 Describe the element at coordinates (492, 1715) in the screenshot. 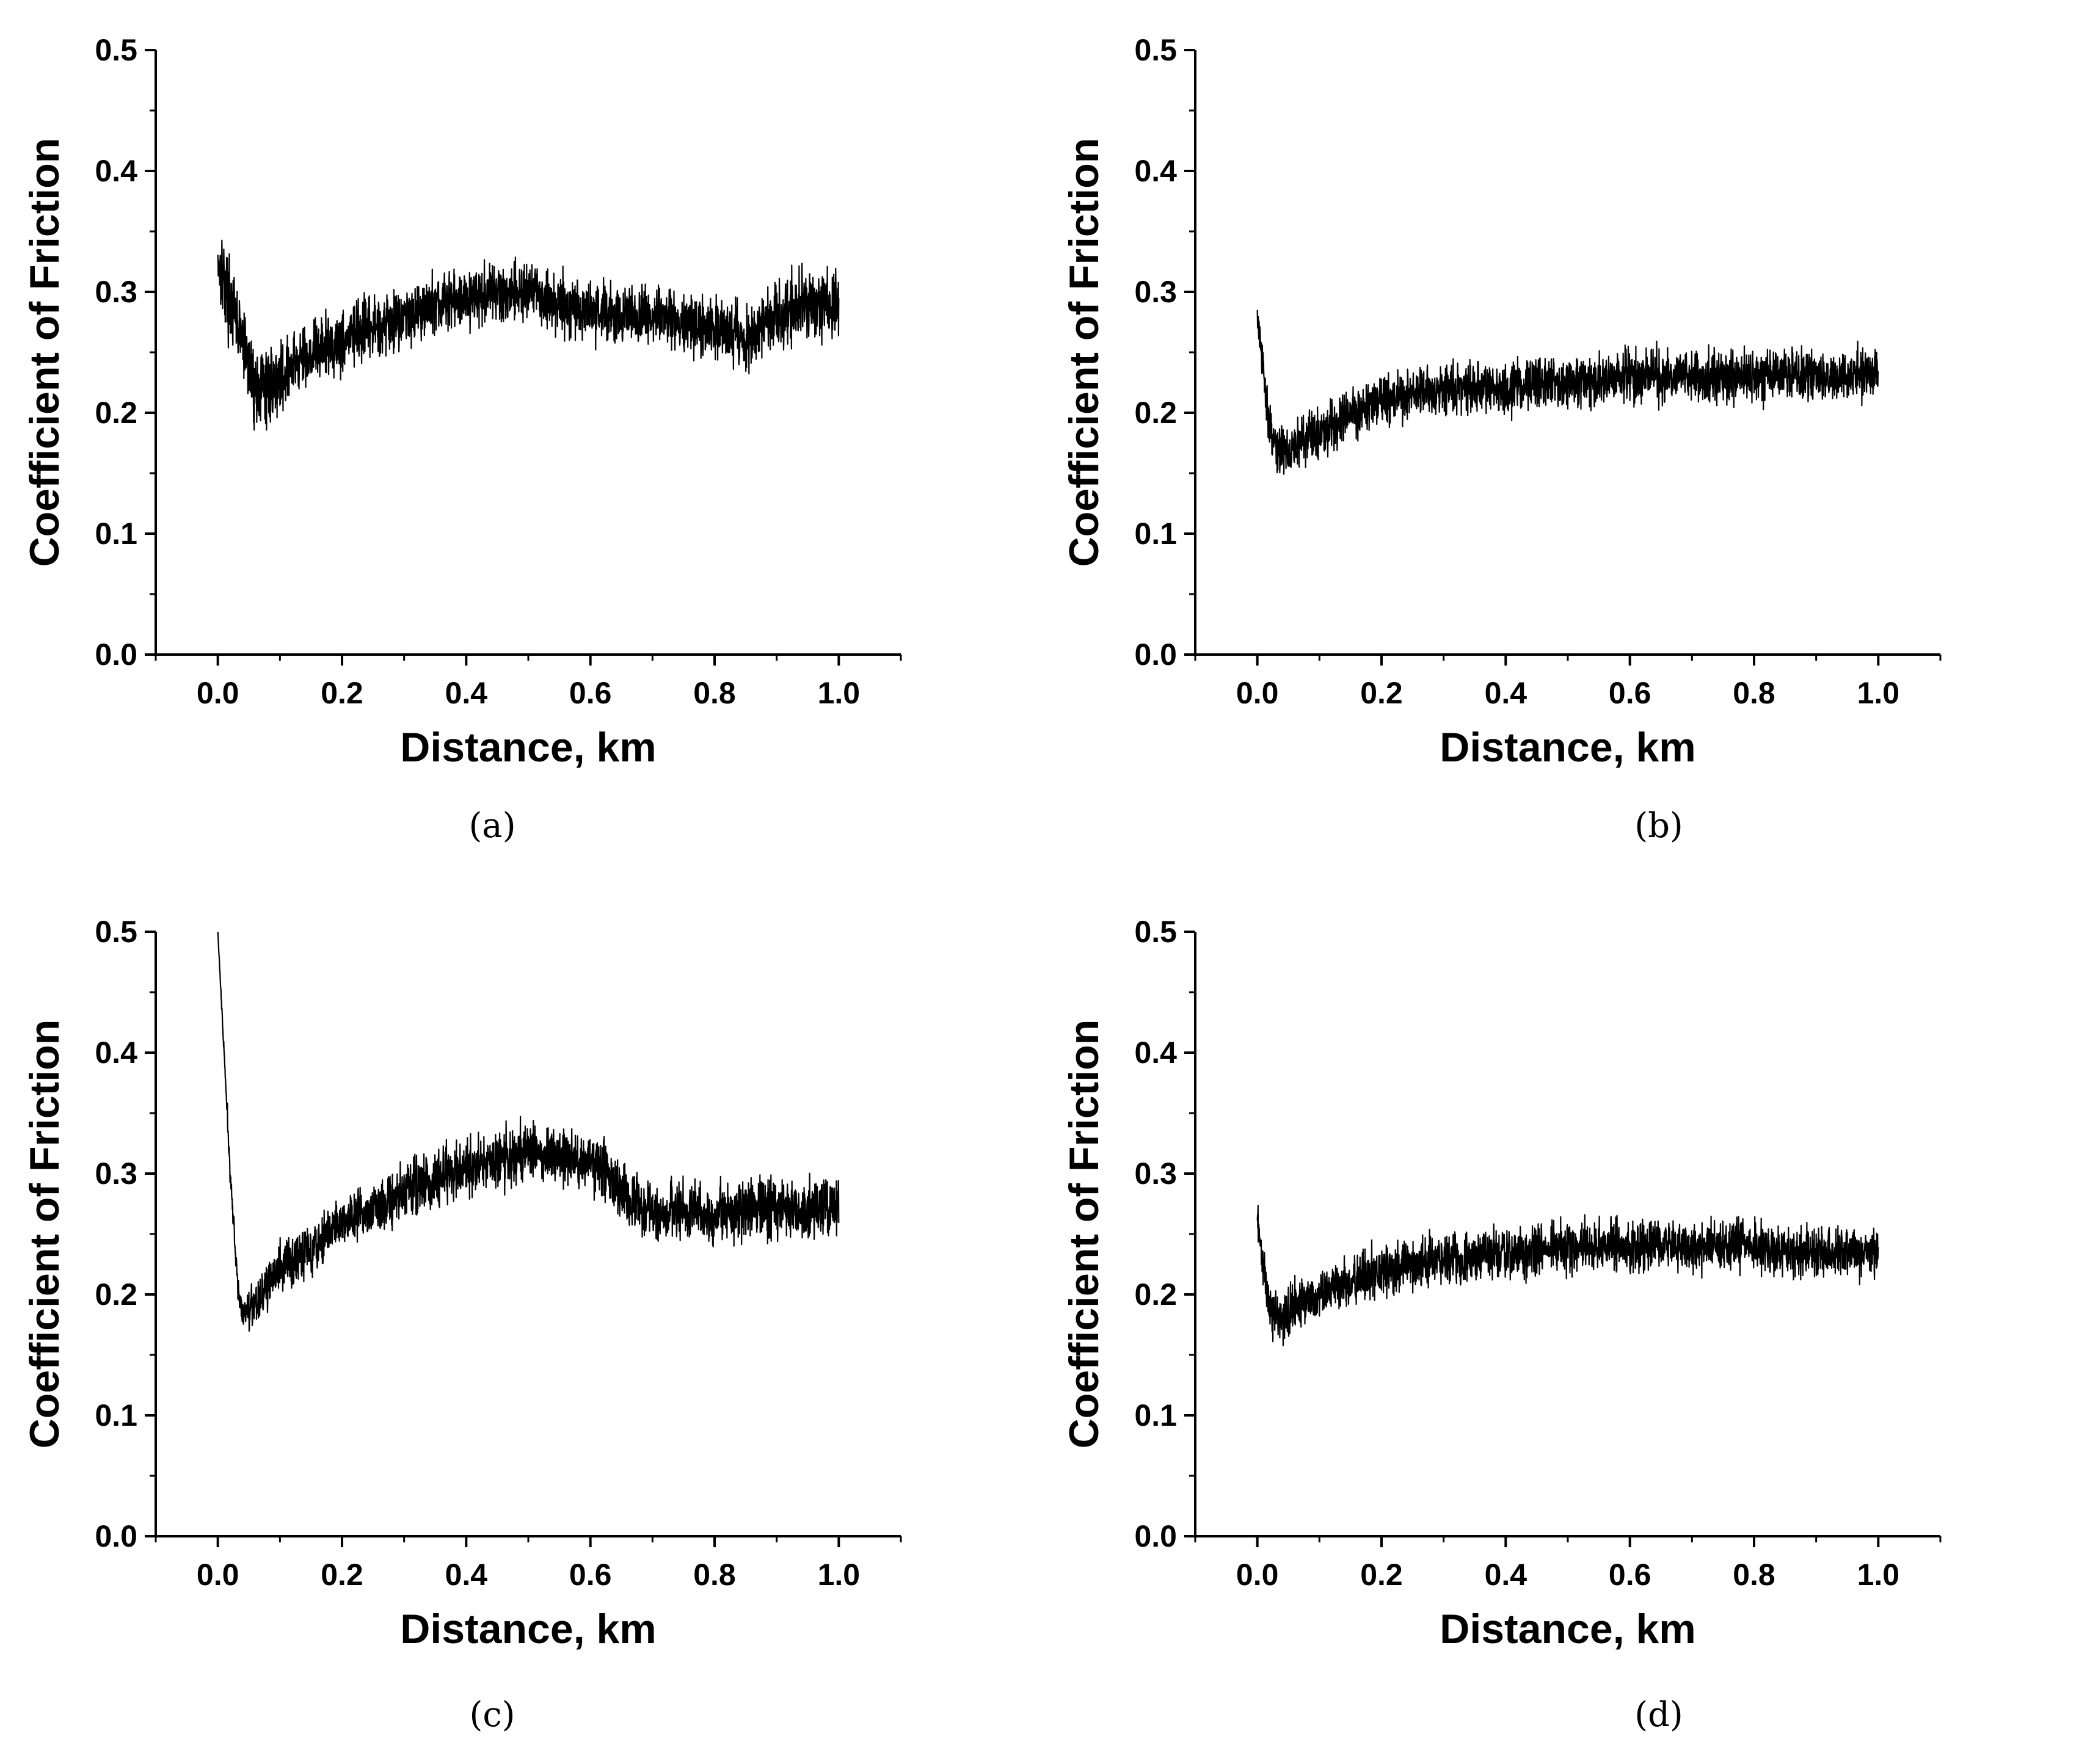

I see `caption-c: (c)` at that location.